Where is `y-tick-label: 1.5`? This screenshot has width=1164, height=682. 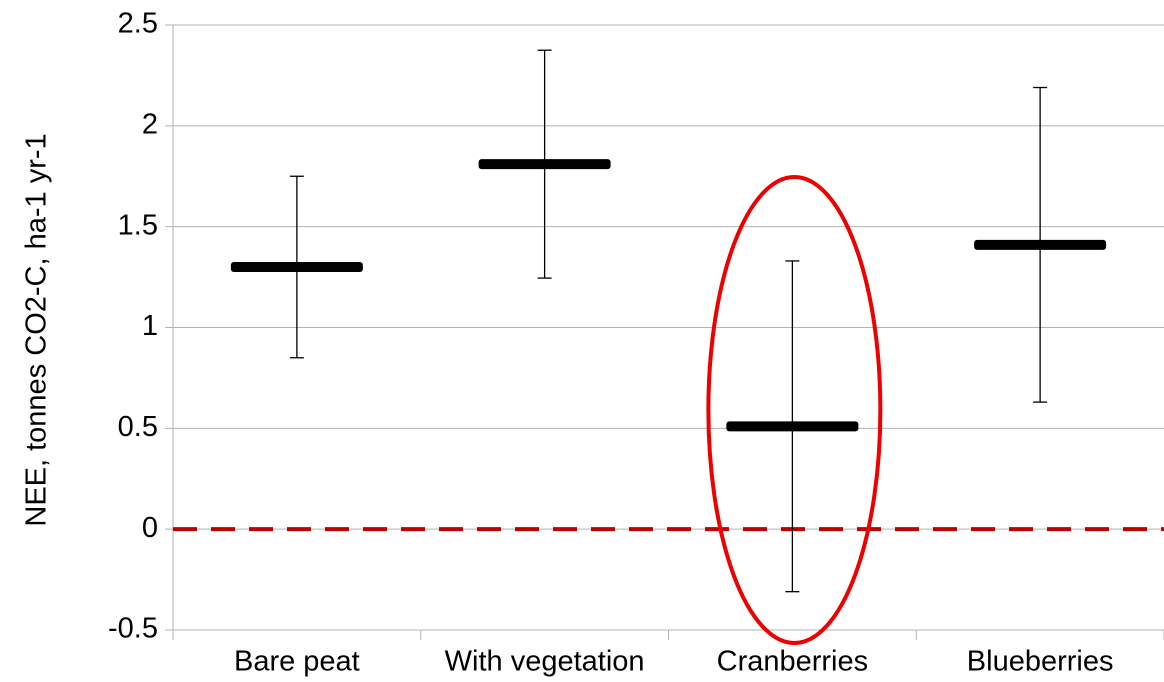 y-tick-label: 1.5 is located at coordinates (138, 225).